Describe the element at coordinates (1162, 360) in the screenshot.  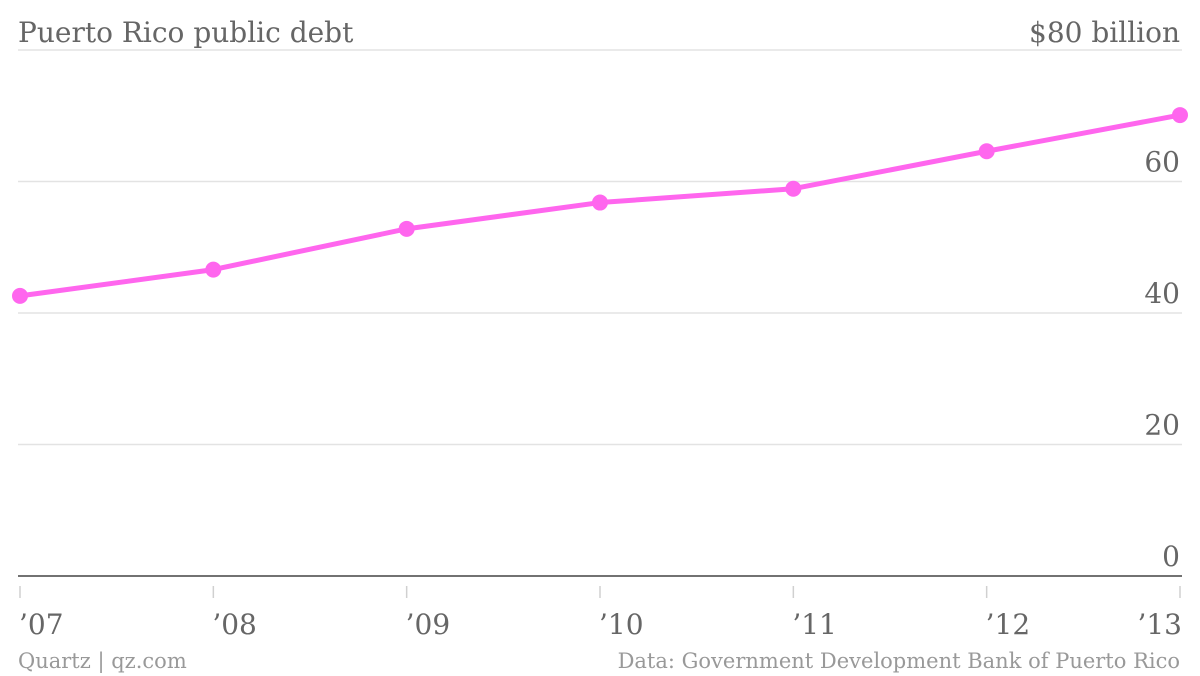
I see `y-axis-tick-labels: 0 20 40 60` at that location.